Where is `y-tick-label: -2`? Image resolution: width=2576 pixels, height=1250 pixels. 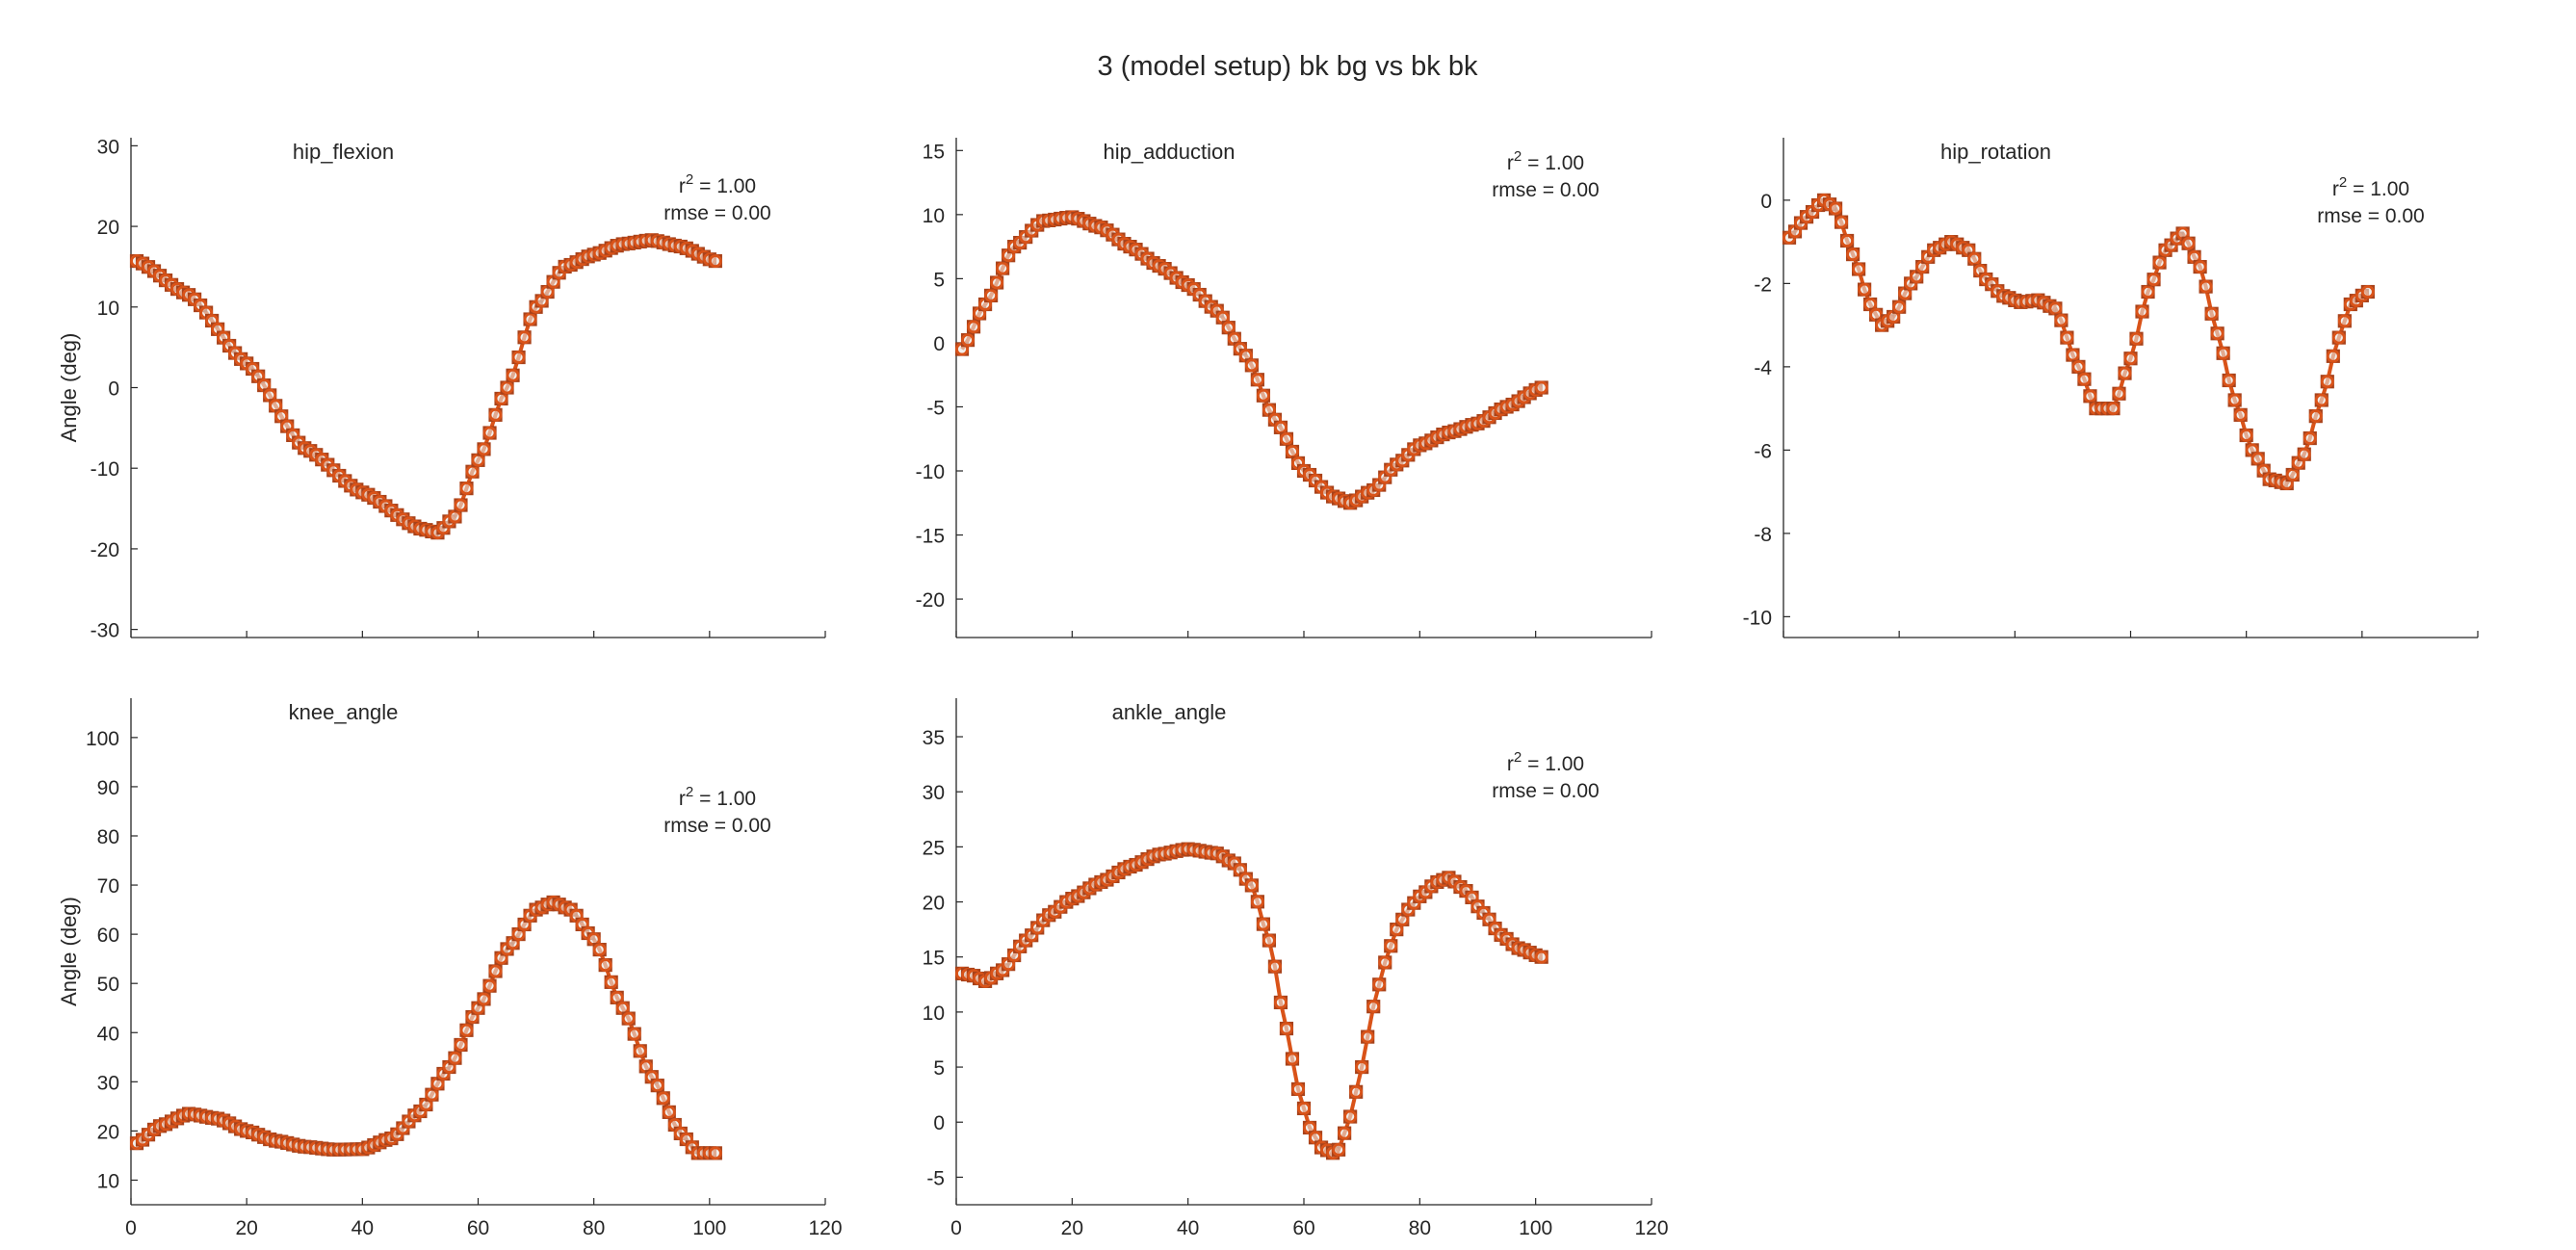
y-tick-label: -2 is located at coordinates (1763, 284).